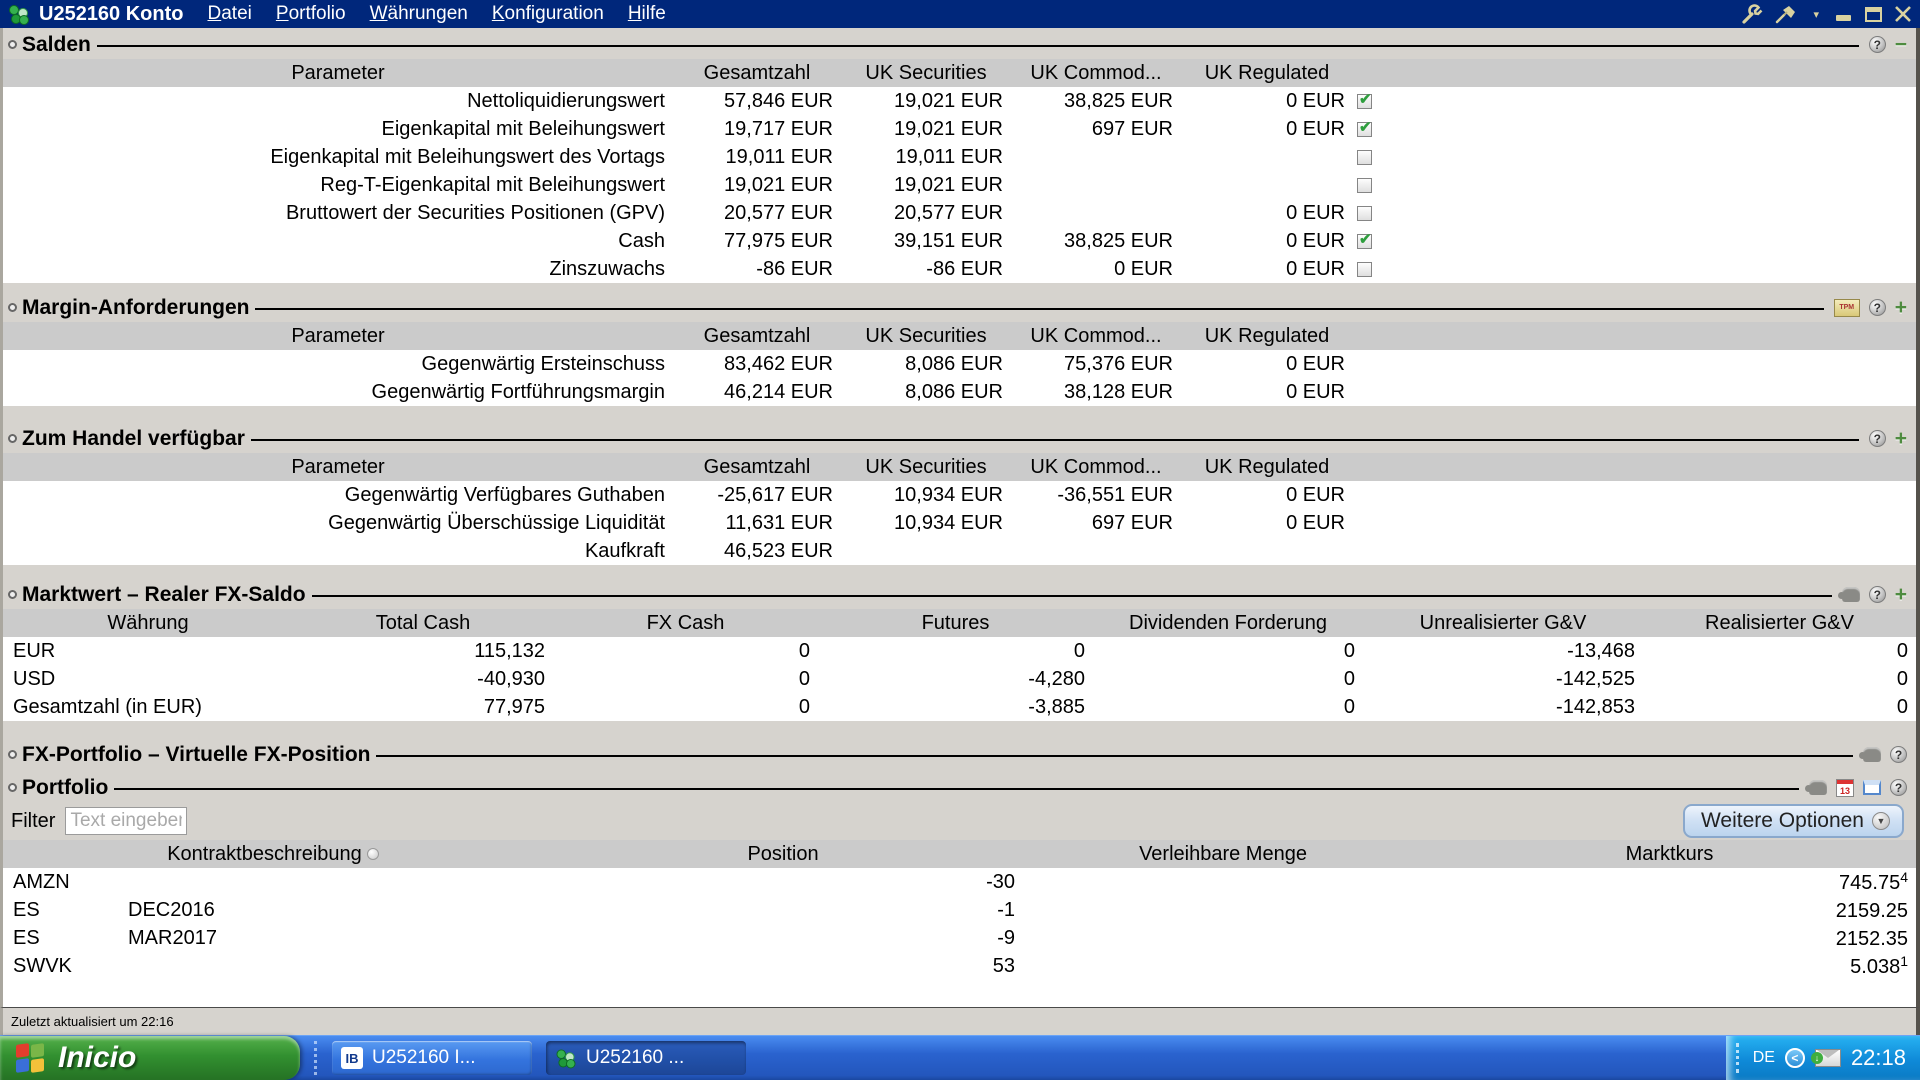  Describe the element at coordinates (1846, 307) in the screenshot. I see `tpm-badge-icon: TPM` at that location.